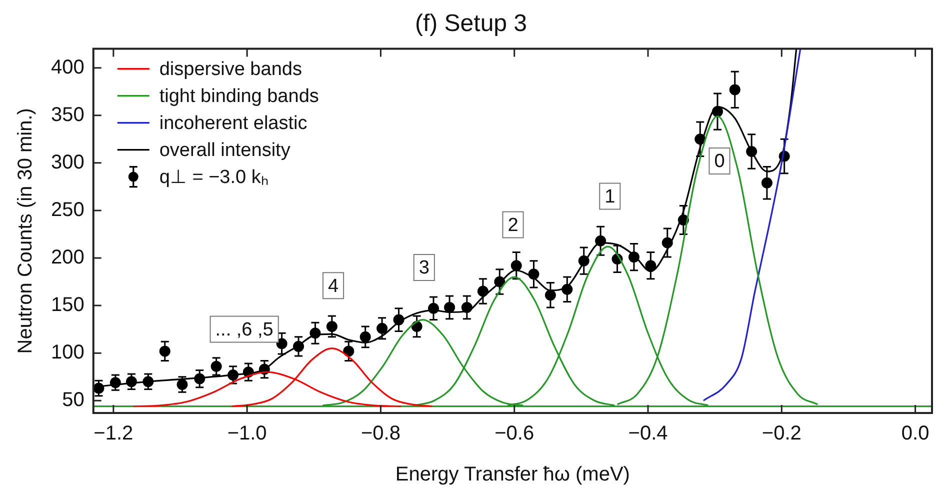 This screenshot has width=944, height=497. Describe the element at coordinates (73, 400) in the screenshot. I see `y-tick-label: 50` at that location.